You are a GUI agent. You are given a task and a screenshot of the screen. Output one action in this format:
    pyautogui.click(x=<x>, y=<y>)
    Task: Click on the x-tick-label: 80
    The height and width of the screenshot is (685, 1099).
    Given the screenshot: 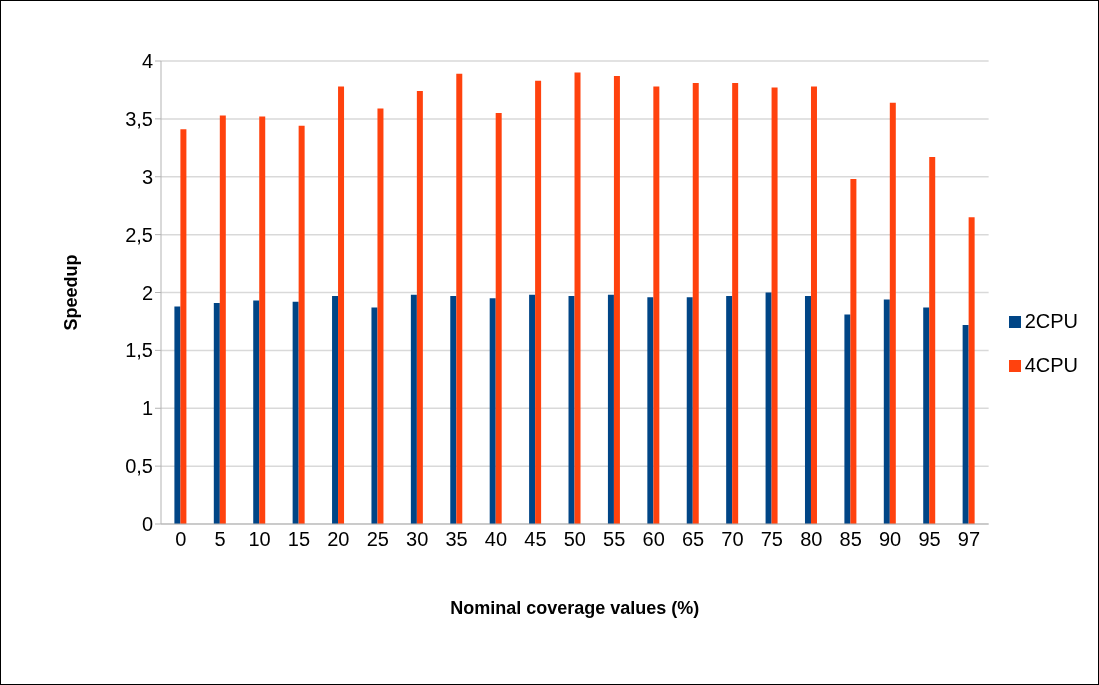 What is the action you would take?
    pyautogui.click(x=811, y=539)
    